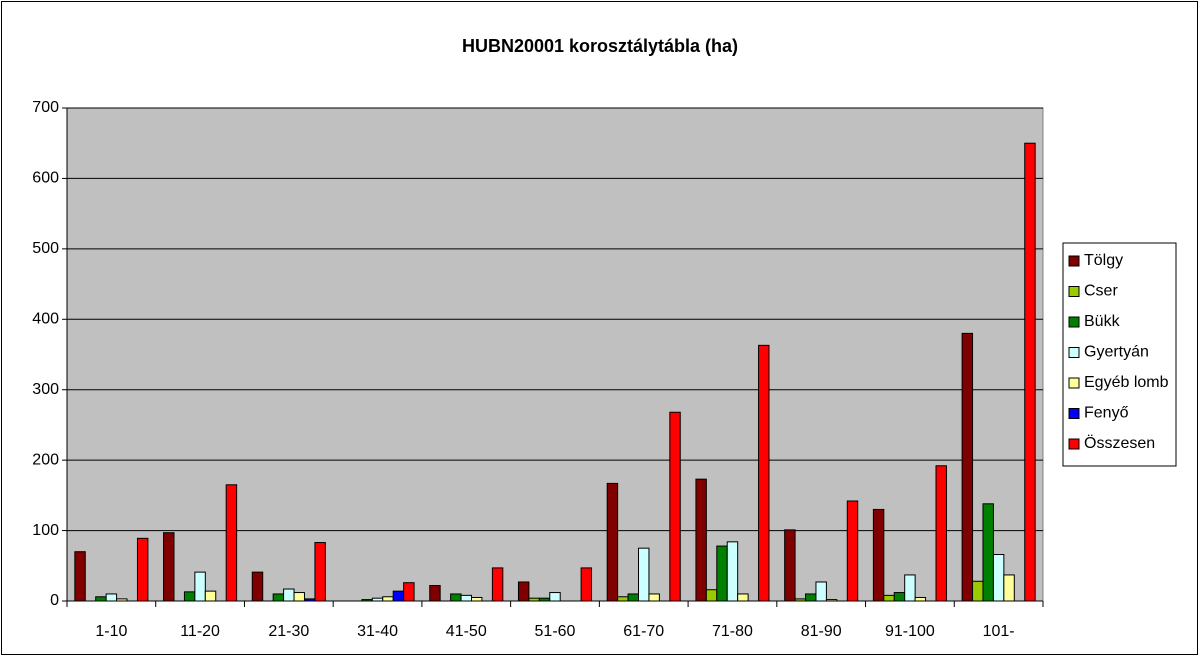  I want to click on y-tick-label: 0, so click(54, 600).